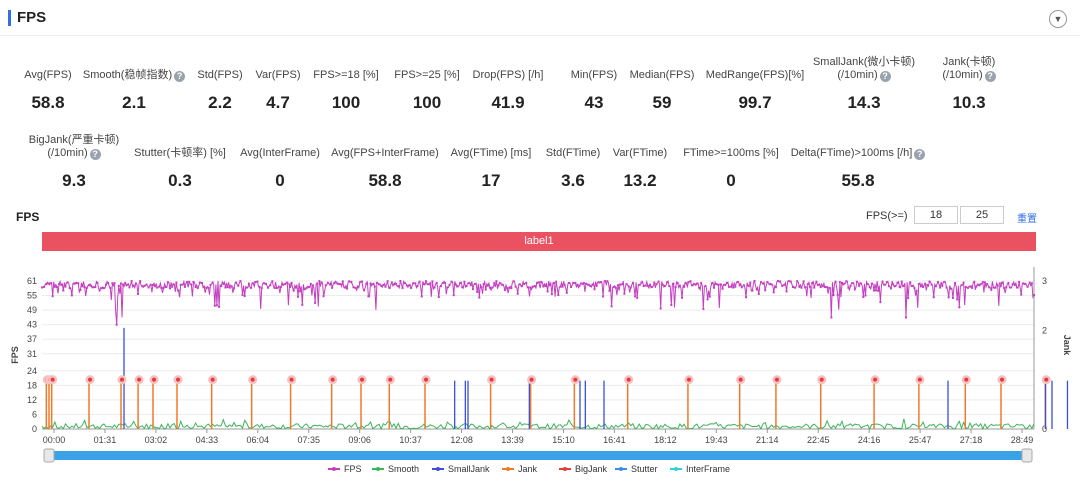 This screenshot has height=481, width=1080. Describe the element at coordinates (583, 469) in the screenshot. I see `legend-item-bigjank: BigJank` at that location.